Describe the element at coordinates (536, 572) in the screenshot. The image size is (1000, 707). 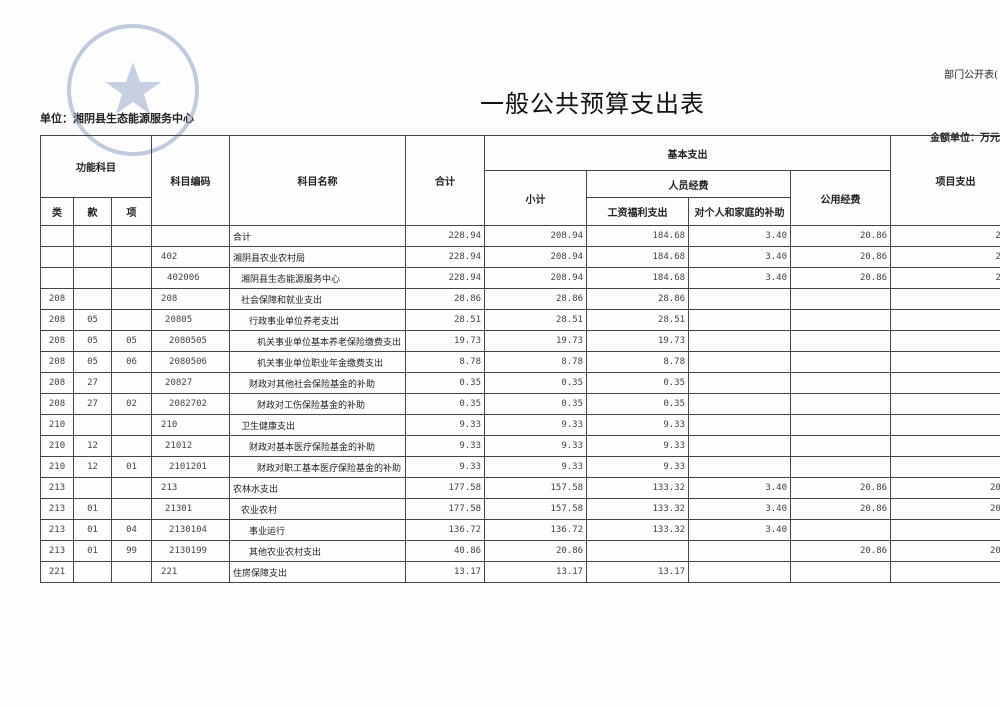
I see `cell-subtotal: 13.17` at that location.